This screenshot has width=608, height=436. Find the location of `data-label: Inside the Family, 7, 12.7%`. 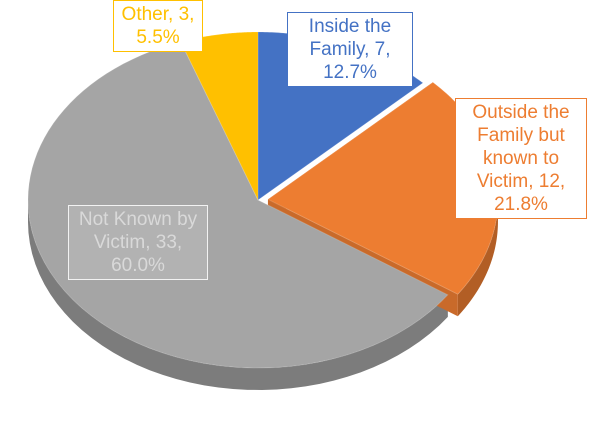

data-label: Inside the Family, 7, 12.7% is located at coordinates (350, 49).